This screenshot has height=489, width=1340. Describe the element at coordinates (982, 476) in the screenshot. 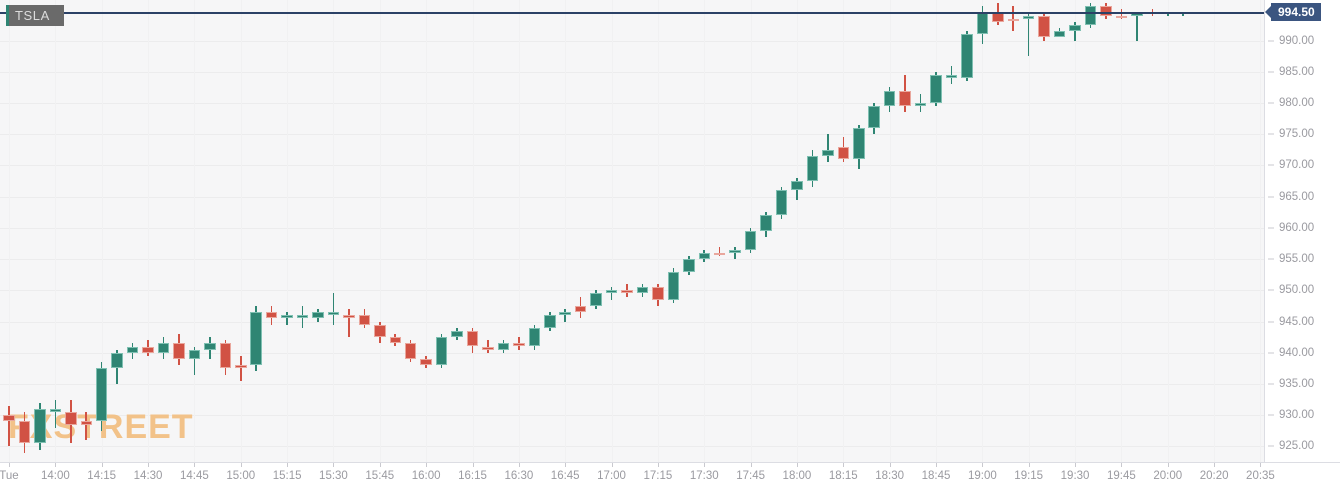

I see `time-tick-label: 19:00` at that location.